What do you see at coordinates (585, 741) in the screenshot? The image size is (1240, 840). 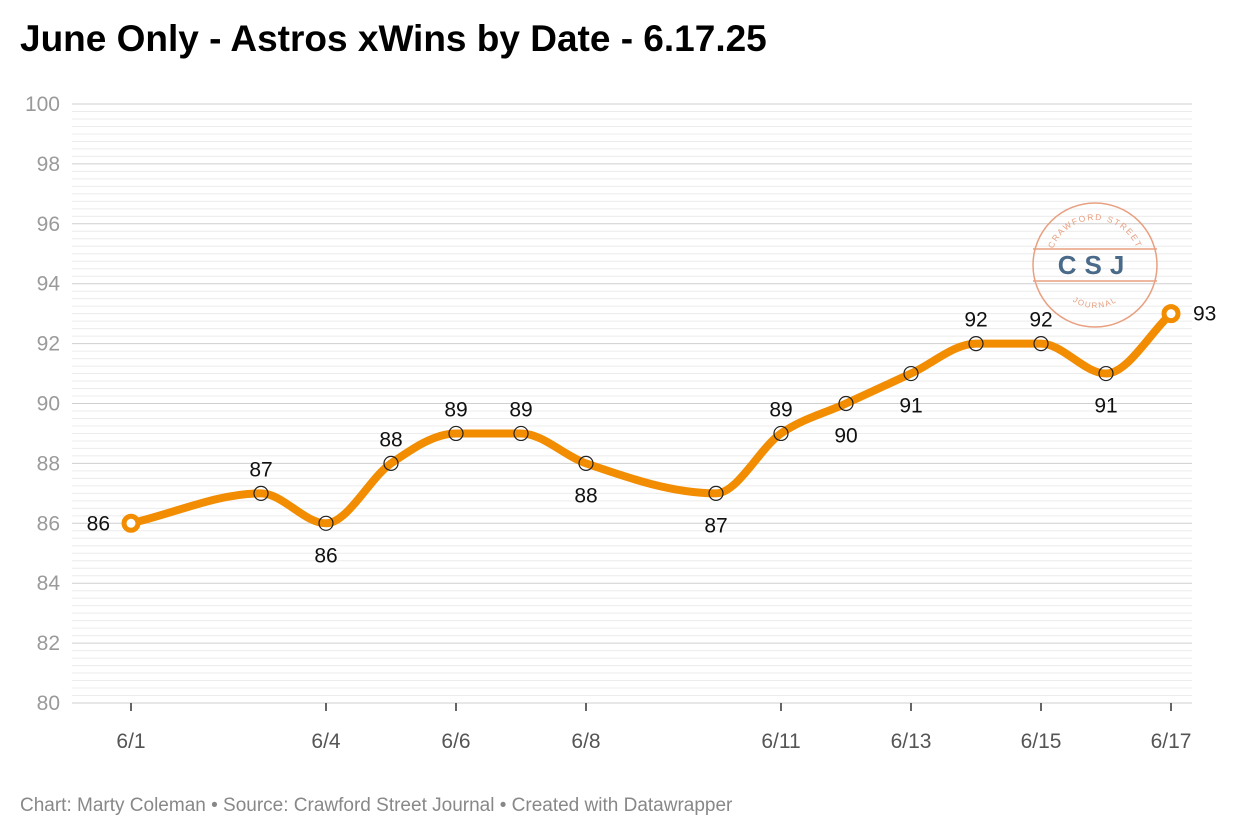 I see `x-tick-label: 6/8` at bounding box center [585, 741].